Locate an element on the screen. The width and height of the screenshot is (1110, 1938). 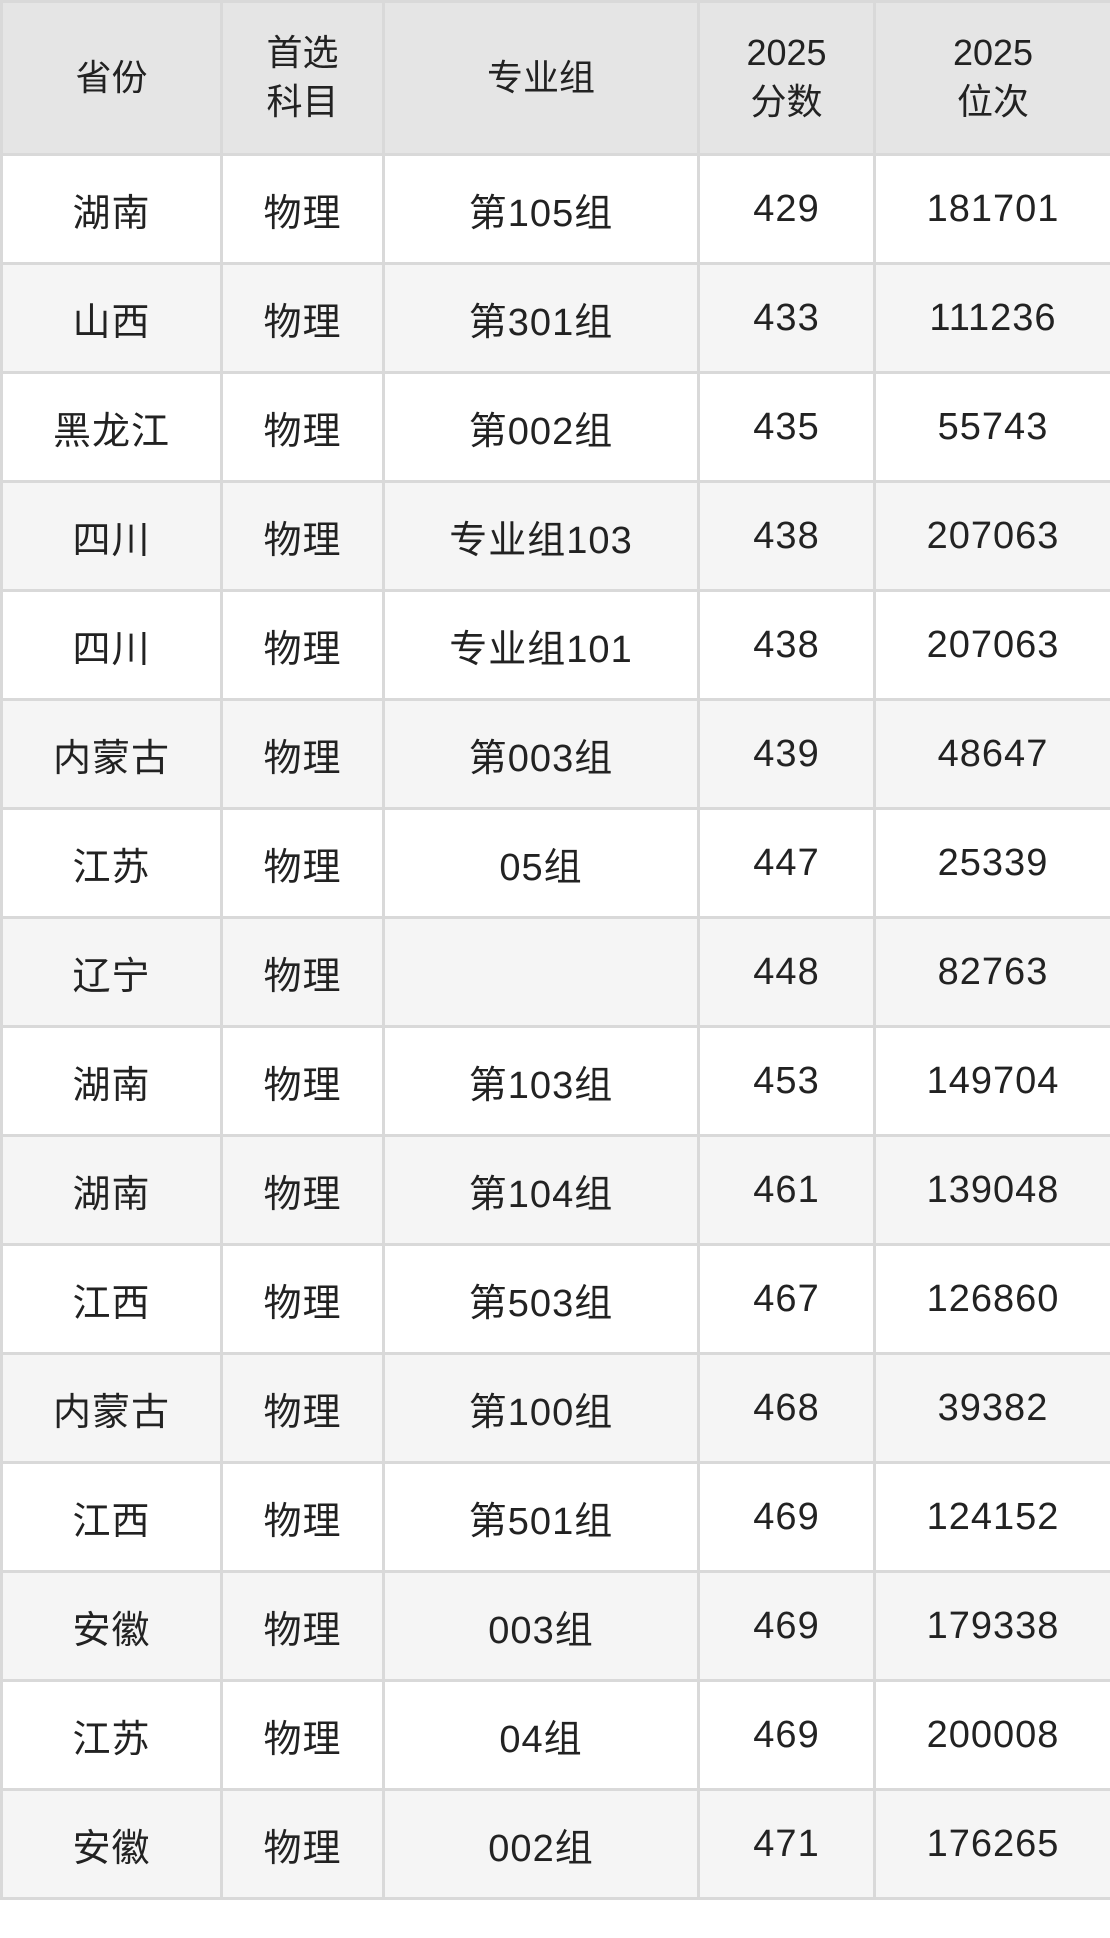
cell-rank: 200008 is located at coordinates (991, 1735).